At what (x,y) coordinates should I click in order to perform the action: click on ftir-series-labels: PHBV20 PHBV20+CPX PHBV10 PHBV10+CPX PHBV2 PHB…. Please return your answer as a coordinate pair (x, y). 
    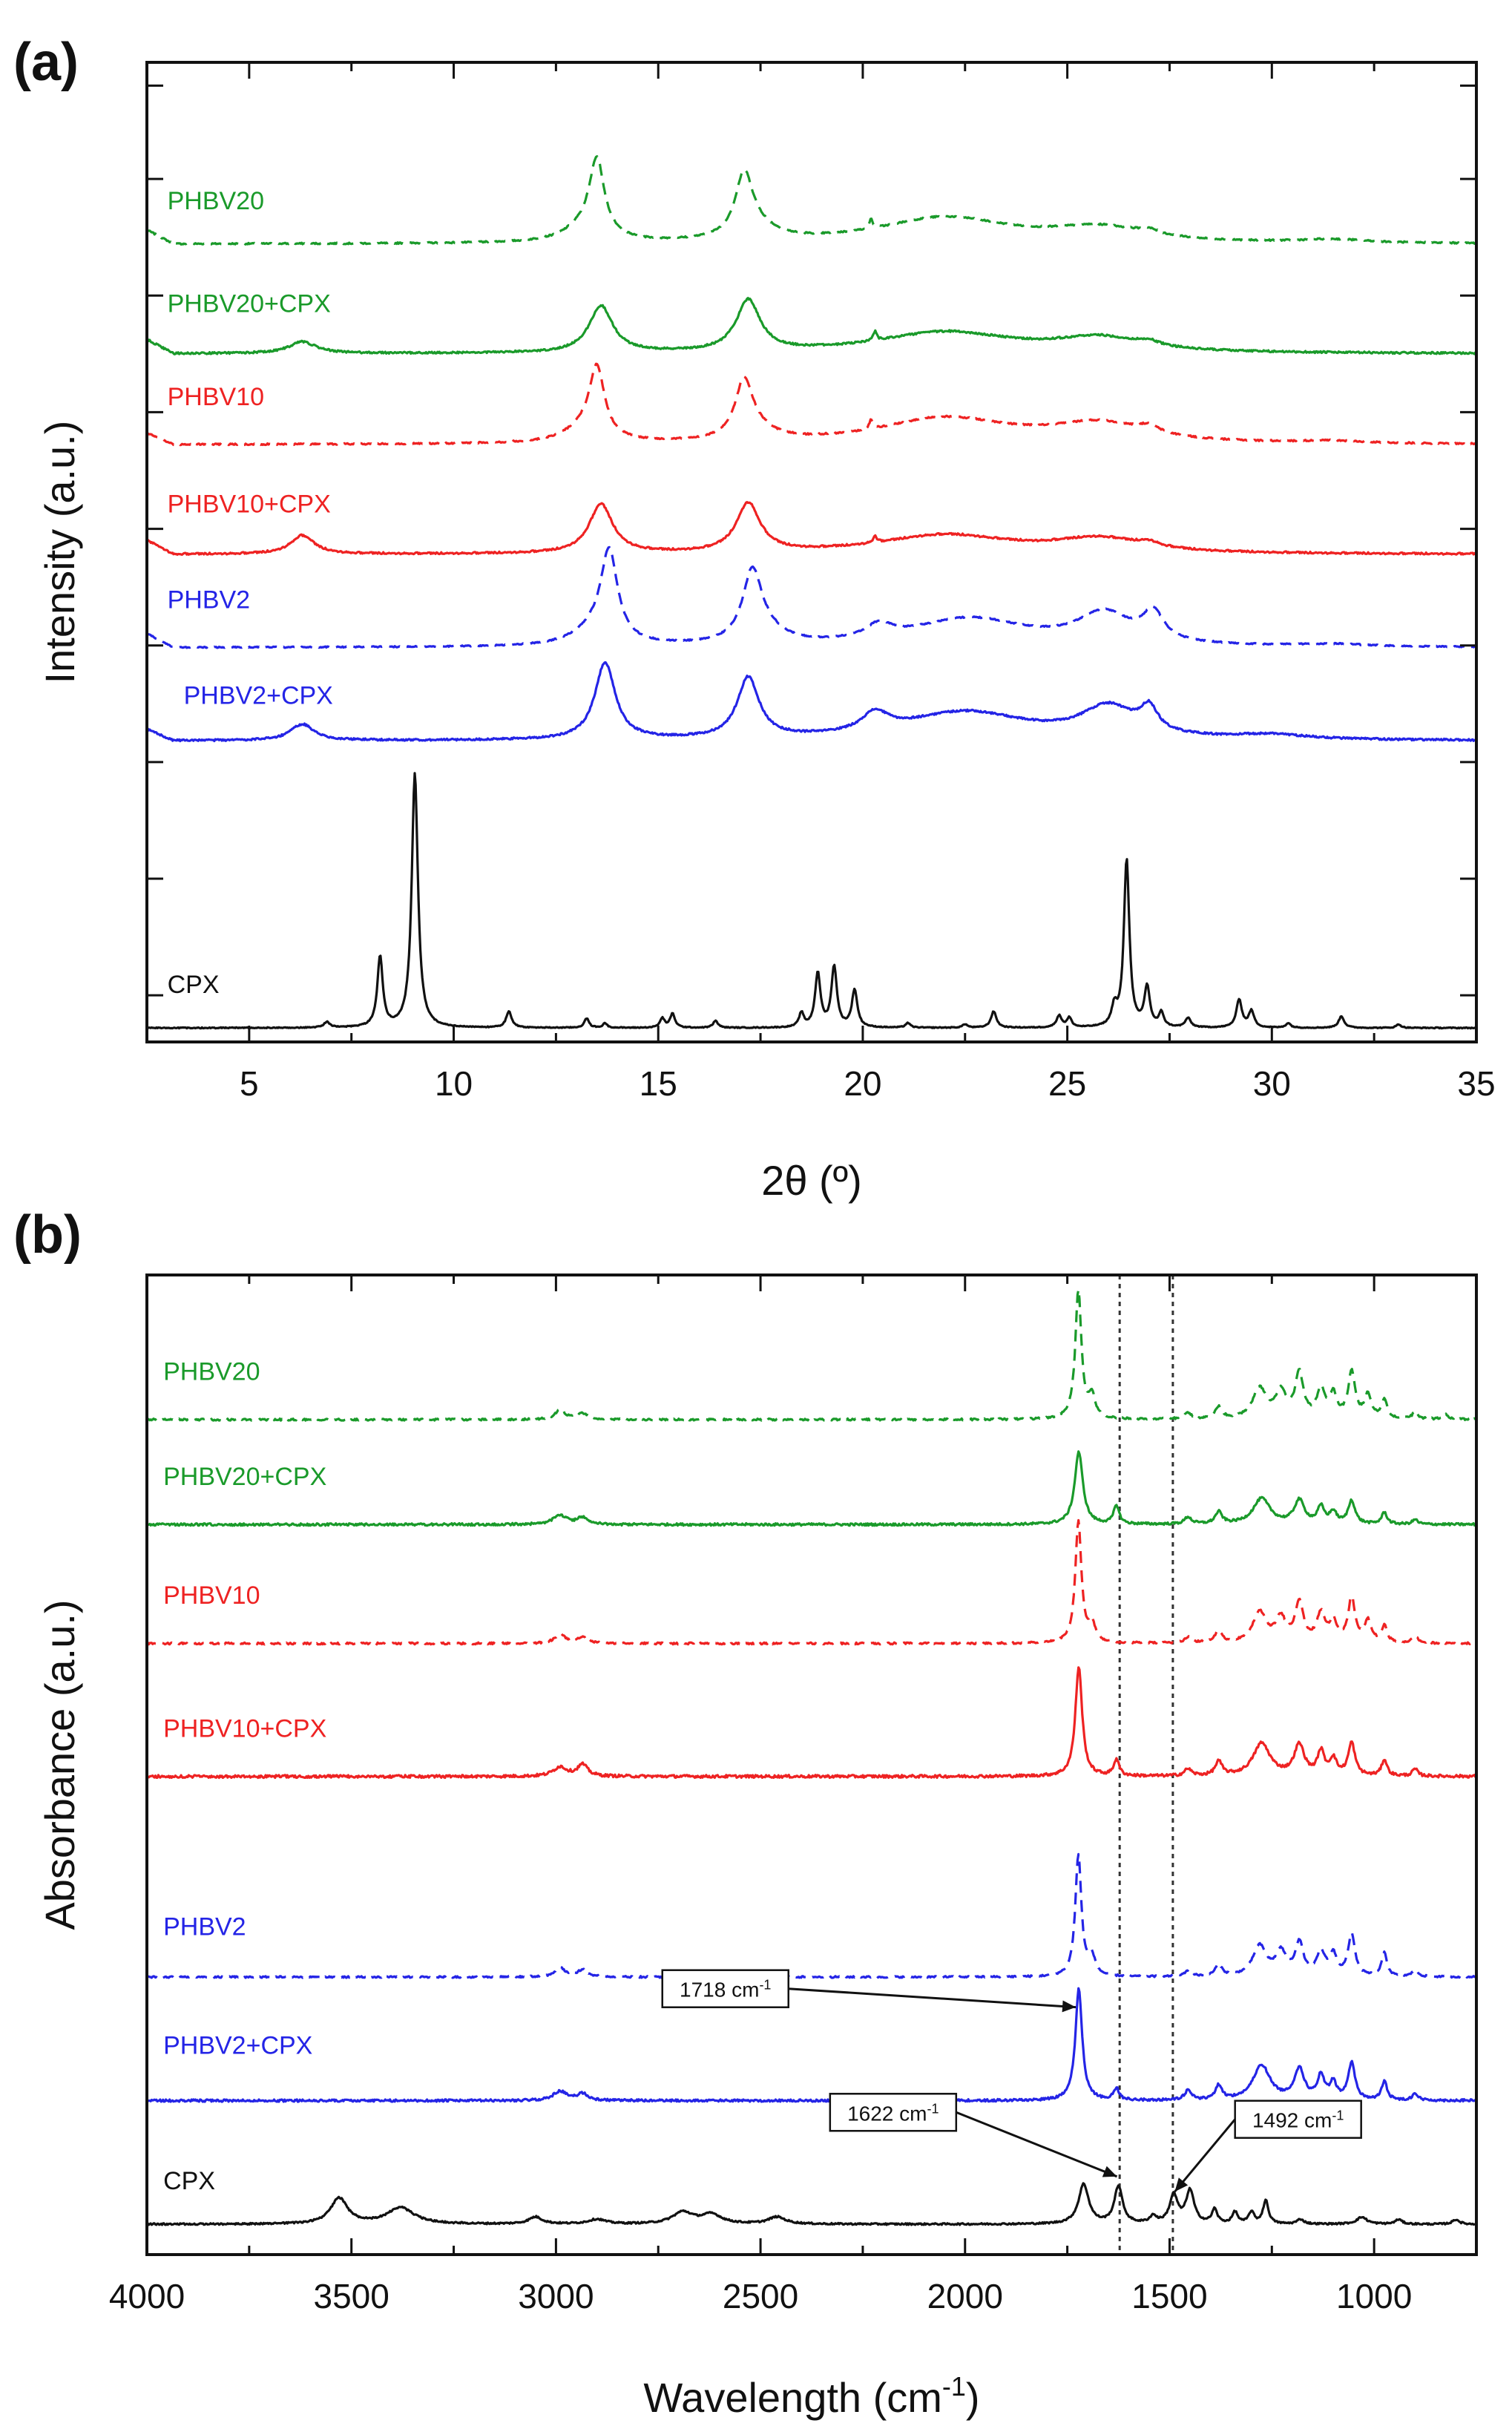
    Looking at the image, I should click on (245, 1776).